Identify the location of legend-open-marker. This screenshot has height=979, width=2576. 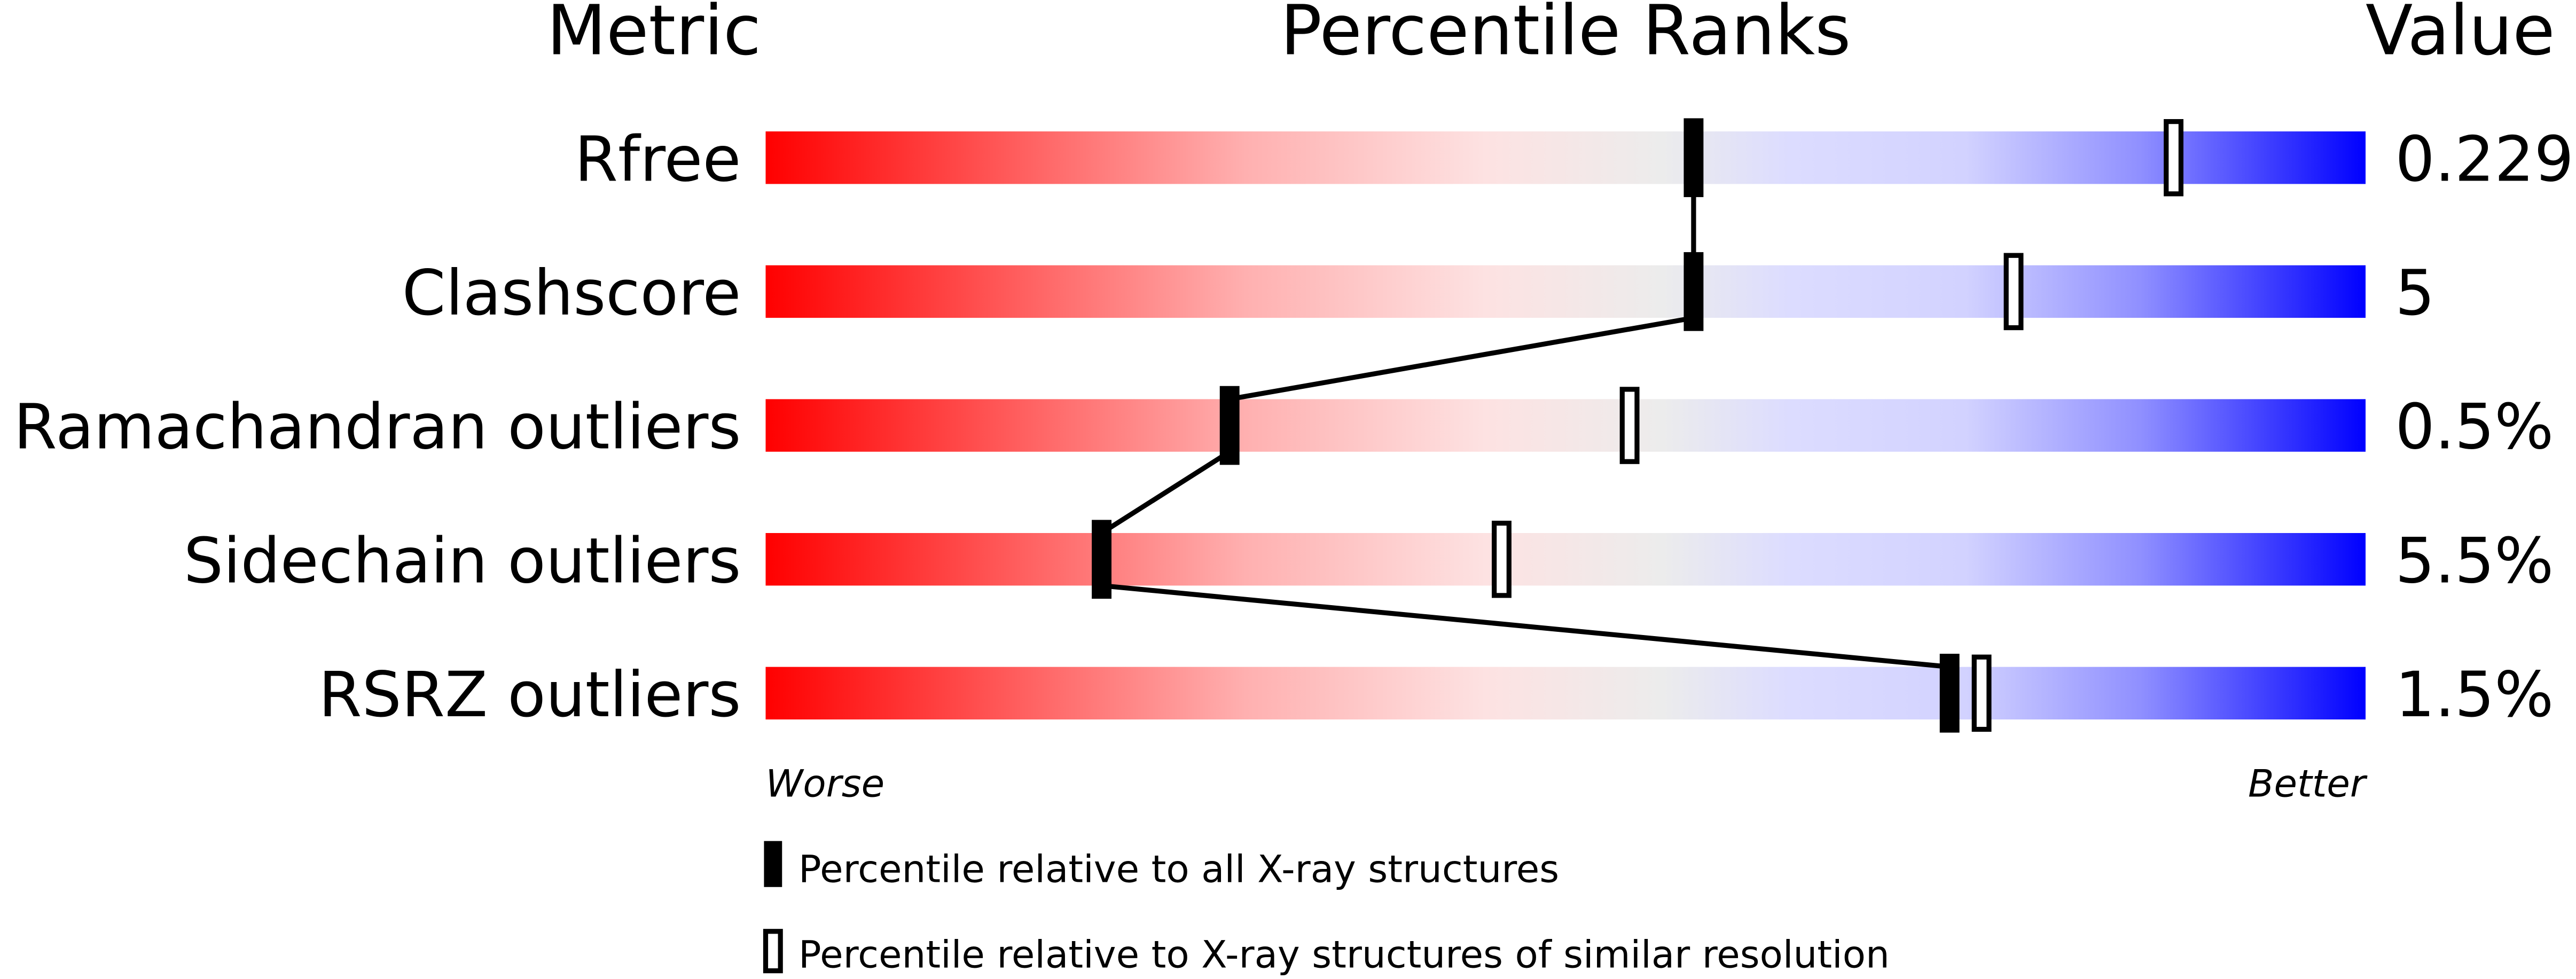
(773, 951).